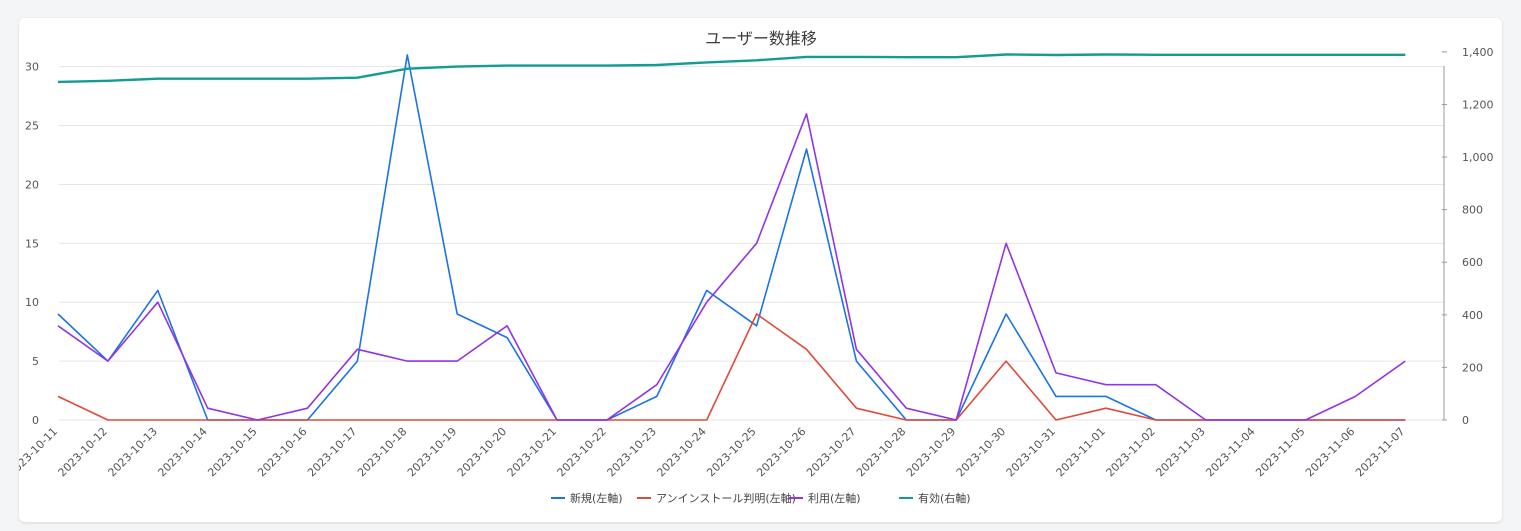 This screenshot has height=531, width=1521. What do you see at coordinates (761, 38) in the screenshot?
I see `chart-title: ユーザー数推移` at bounding box center [761, 38].